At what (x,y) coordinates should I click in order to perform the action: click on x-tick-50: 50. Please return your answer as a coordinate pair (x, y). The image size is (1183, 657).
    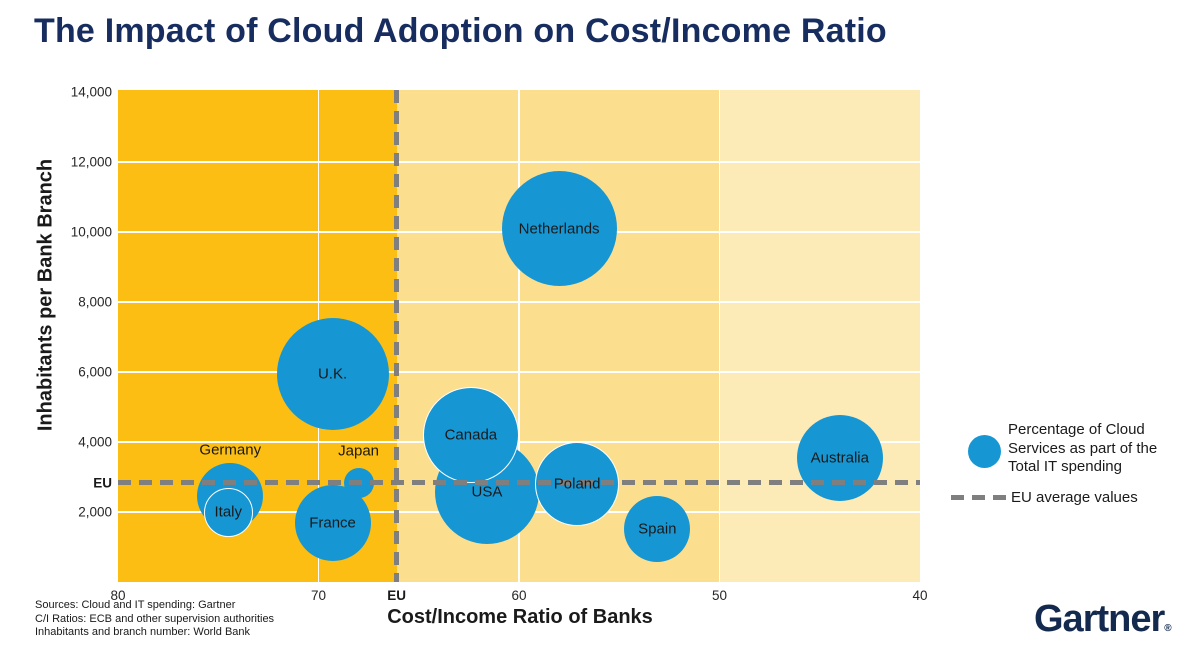
    Looking at the image, I should click on (719, 595).